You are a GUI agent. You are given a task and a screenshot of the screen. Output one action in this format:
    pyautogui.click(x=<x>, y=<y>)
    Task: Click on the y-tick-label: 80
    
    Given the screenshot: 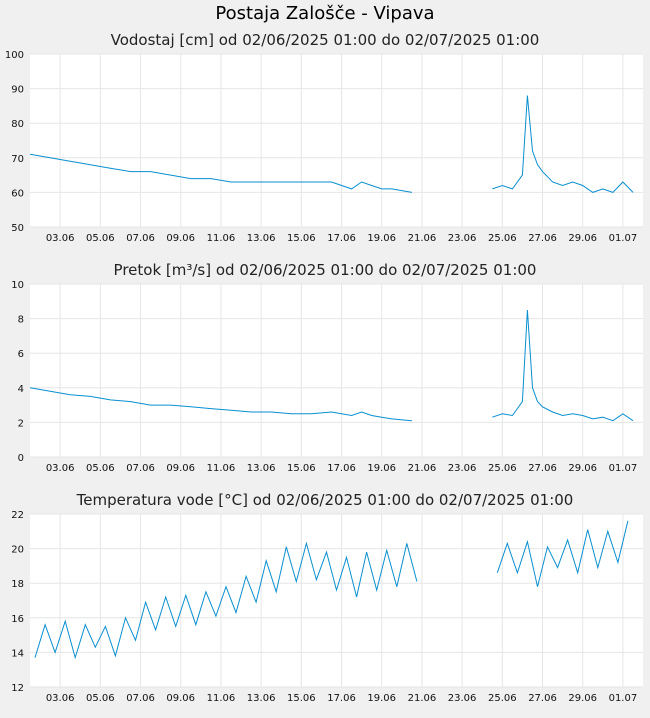 What is the action you would take?
    pyautogui.click(x=17, y=124)
    